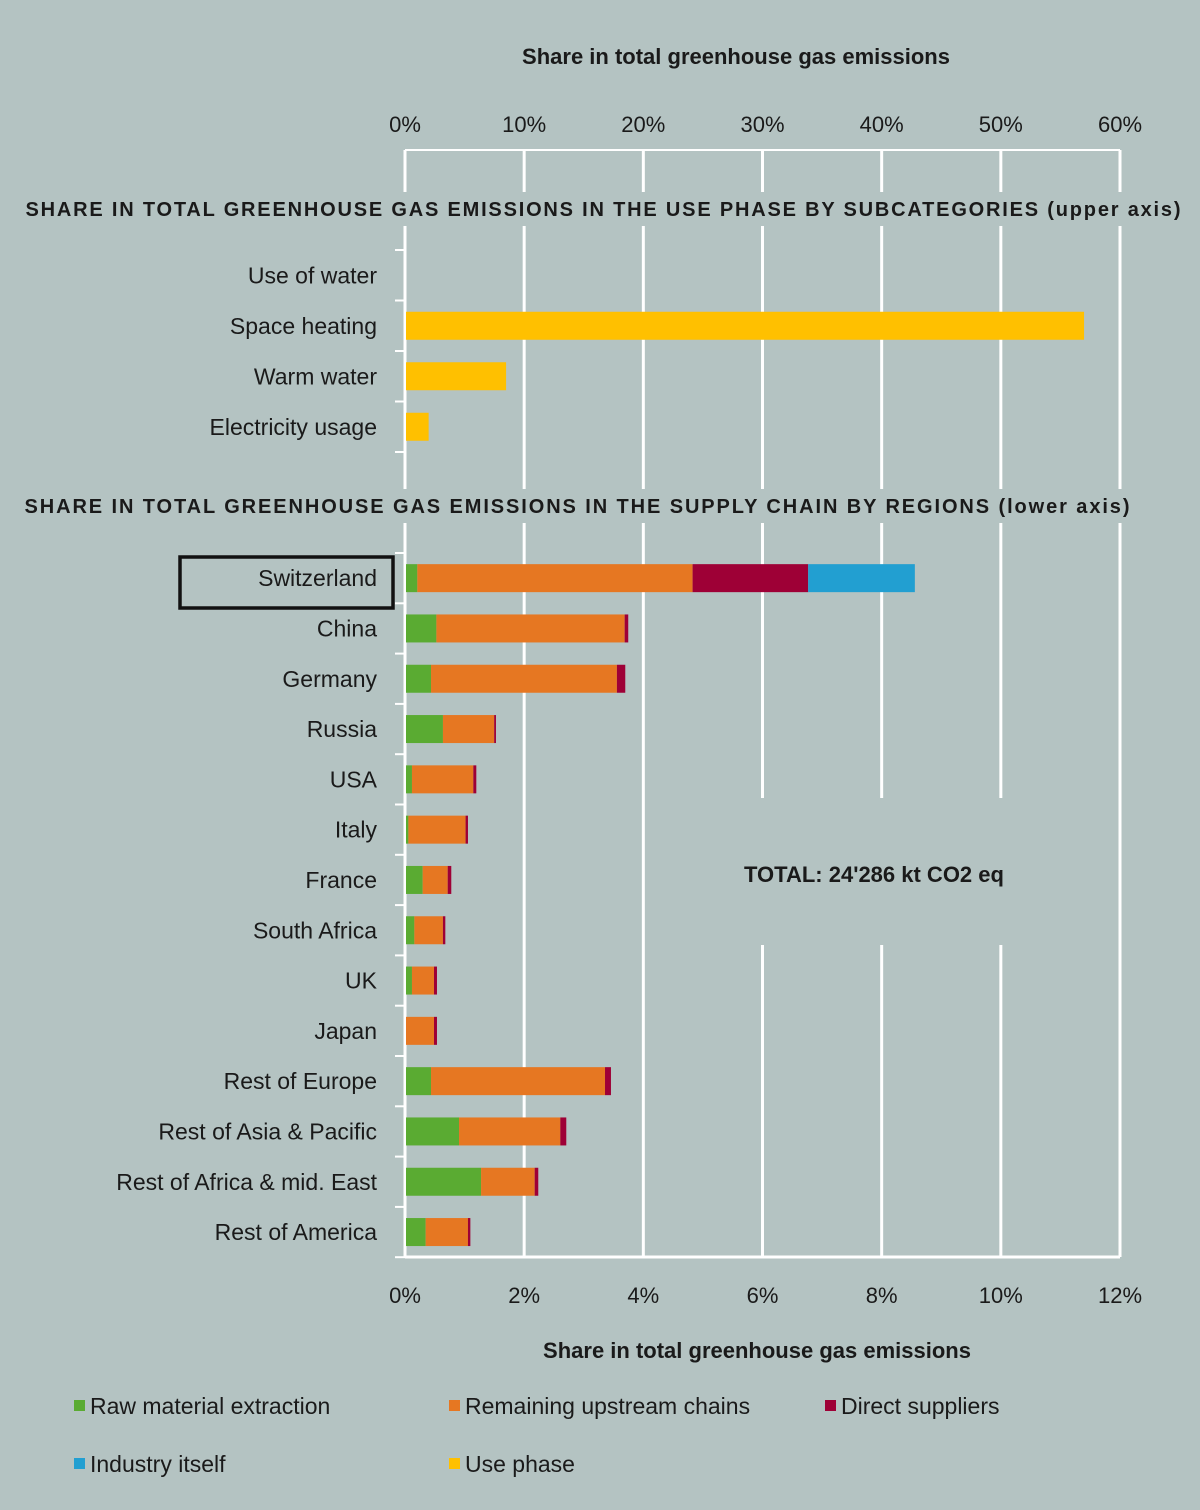  I want to click on upper-tick-label: 0%, so click(405, 124).